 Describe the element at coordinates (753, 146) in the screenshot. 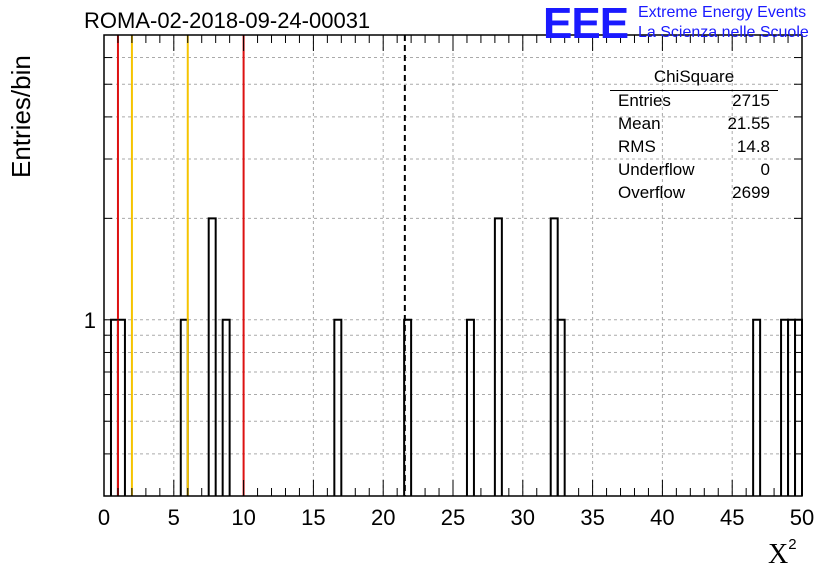

I see `stats-value: 14.8` at that location.